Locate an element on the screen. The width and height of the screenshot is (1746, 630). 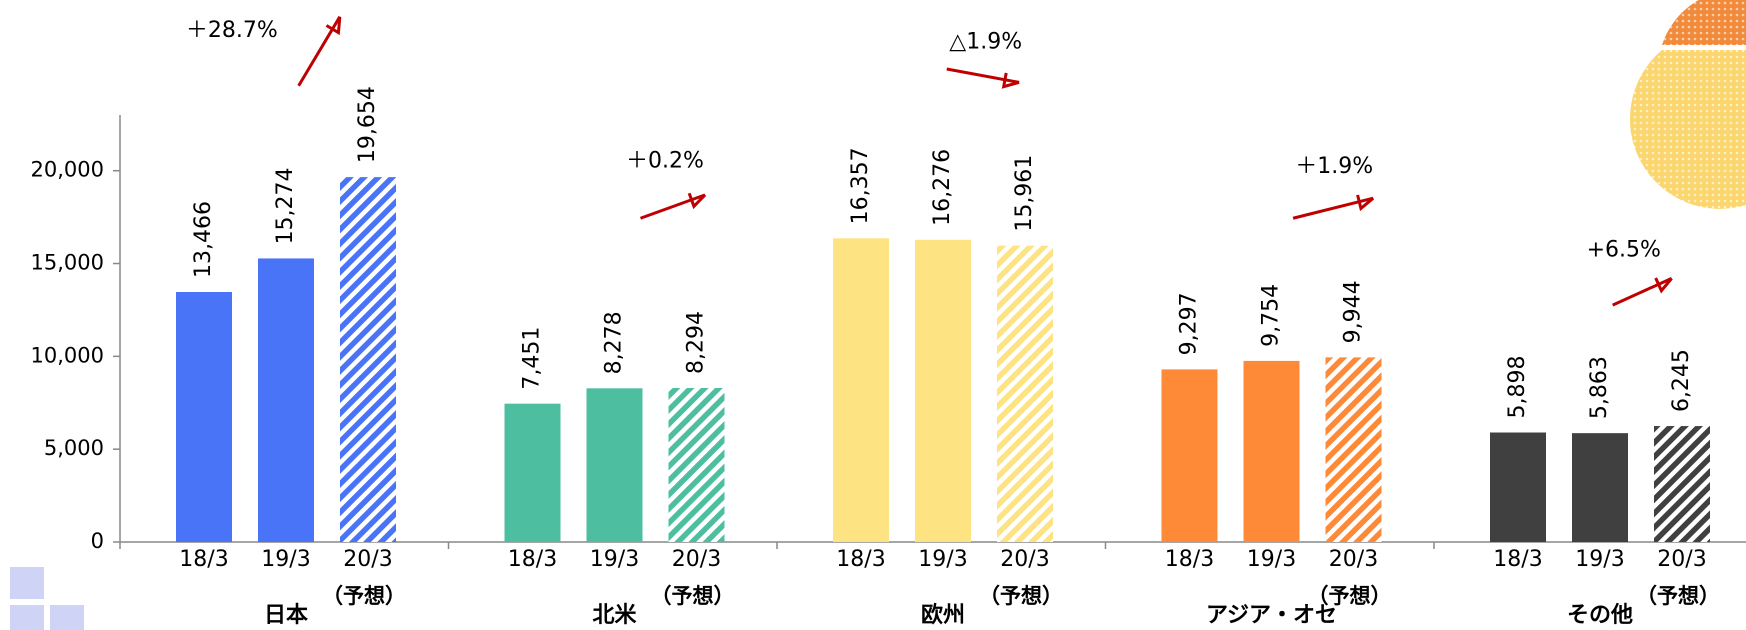
group-label: その他 is located at coordinates (1600, 615).